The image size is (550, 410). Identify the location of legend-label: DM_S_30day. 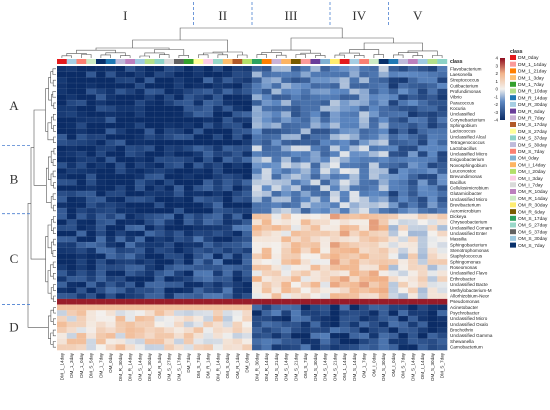
(533, 145).